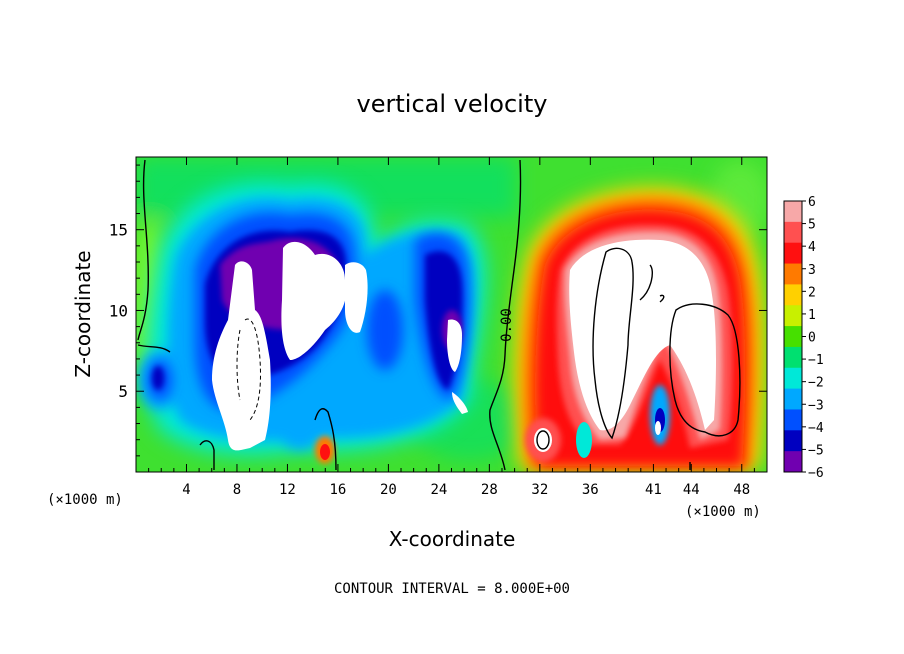 The width and height of the screenshot is (904, 654). Describe the element at coordinates (812, 202) in the screenshot. I see `colorbar-tick-label: 6` at that location.